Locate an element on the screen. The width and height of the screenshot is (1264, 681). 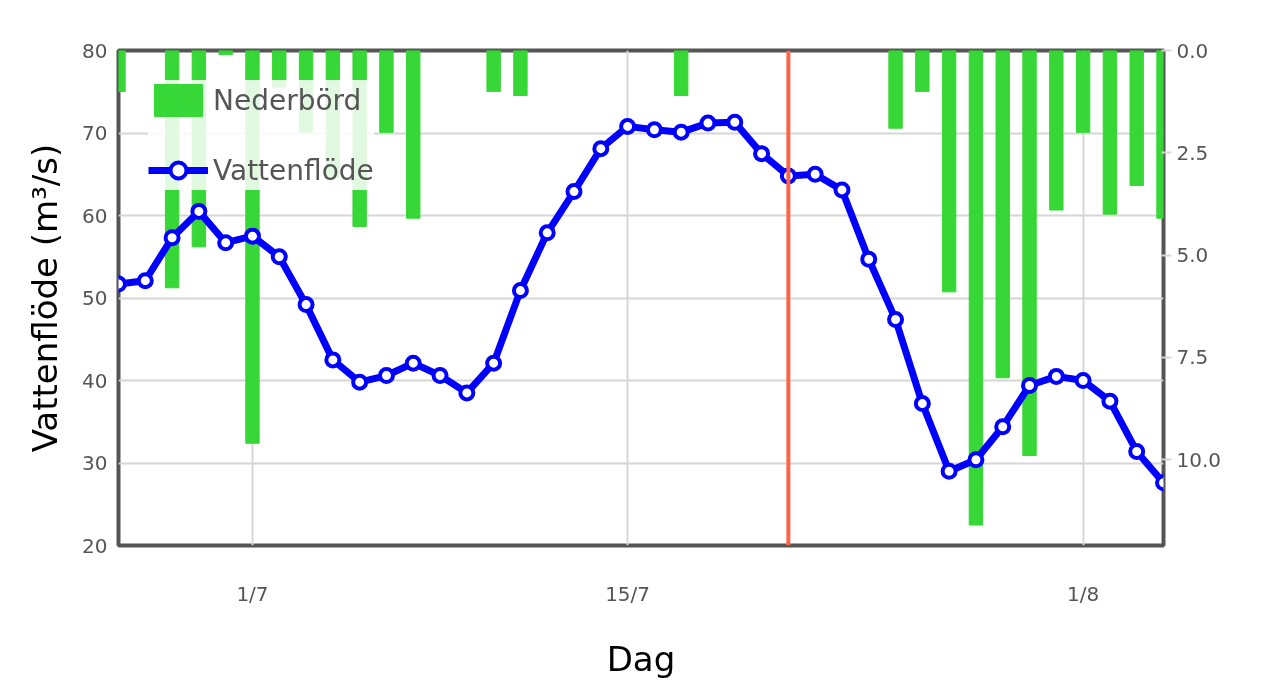
y-tick-label: 70 is located at coordinates (95, 133).